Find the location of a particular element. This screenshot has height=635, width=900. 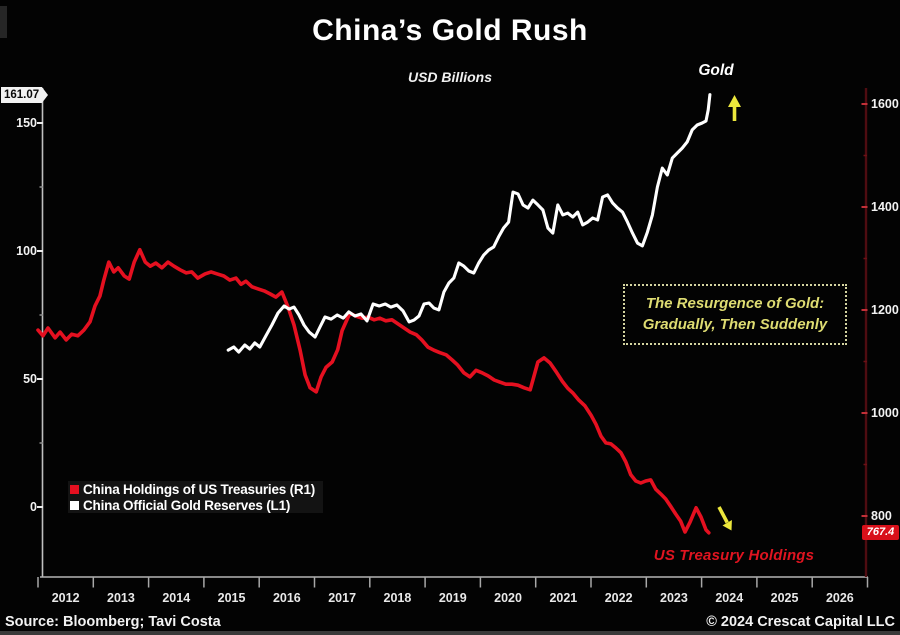

callout-line-1: The Resurgence of Gold: is located at coordinates (735, 303).